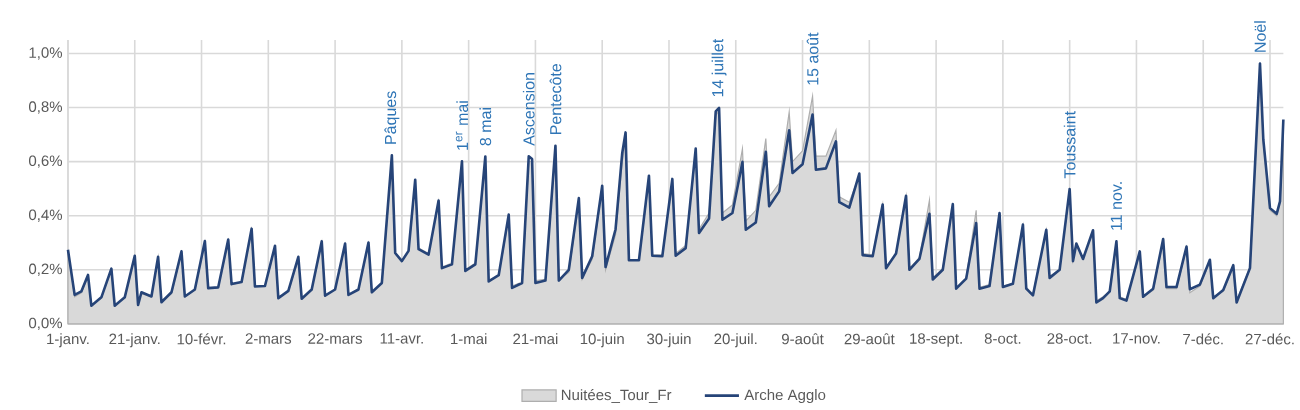 The width and height of the screenshot is (1300, 410). Describe the element at coordinates (335, 338) in the screenshot. I see `x-tick-label: 22-mars` at that location.